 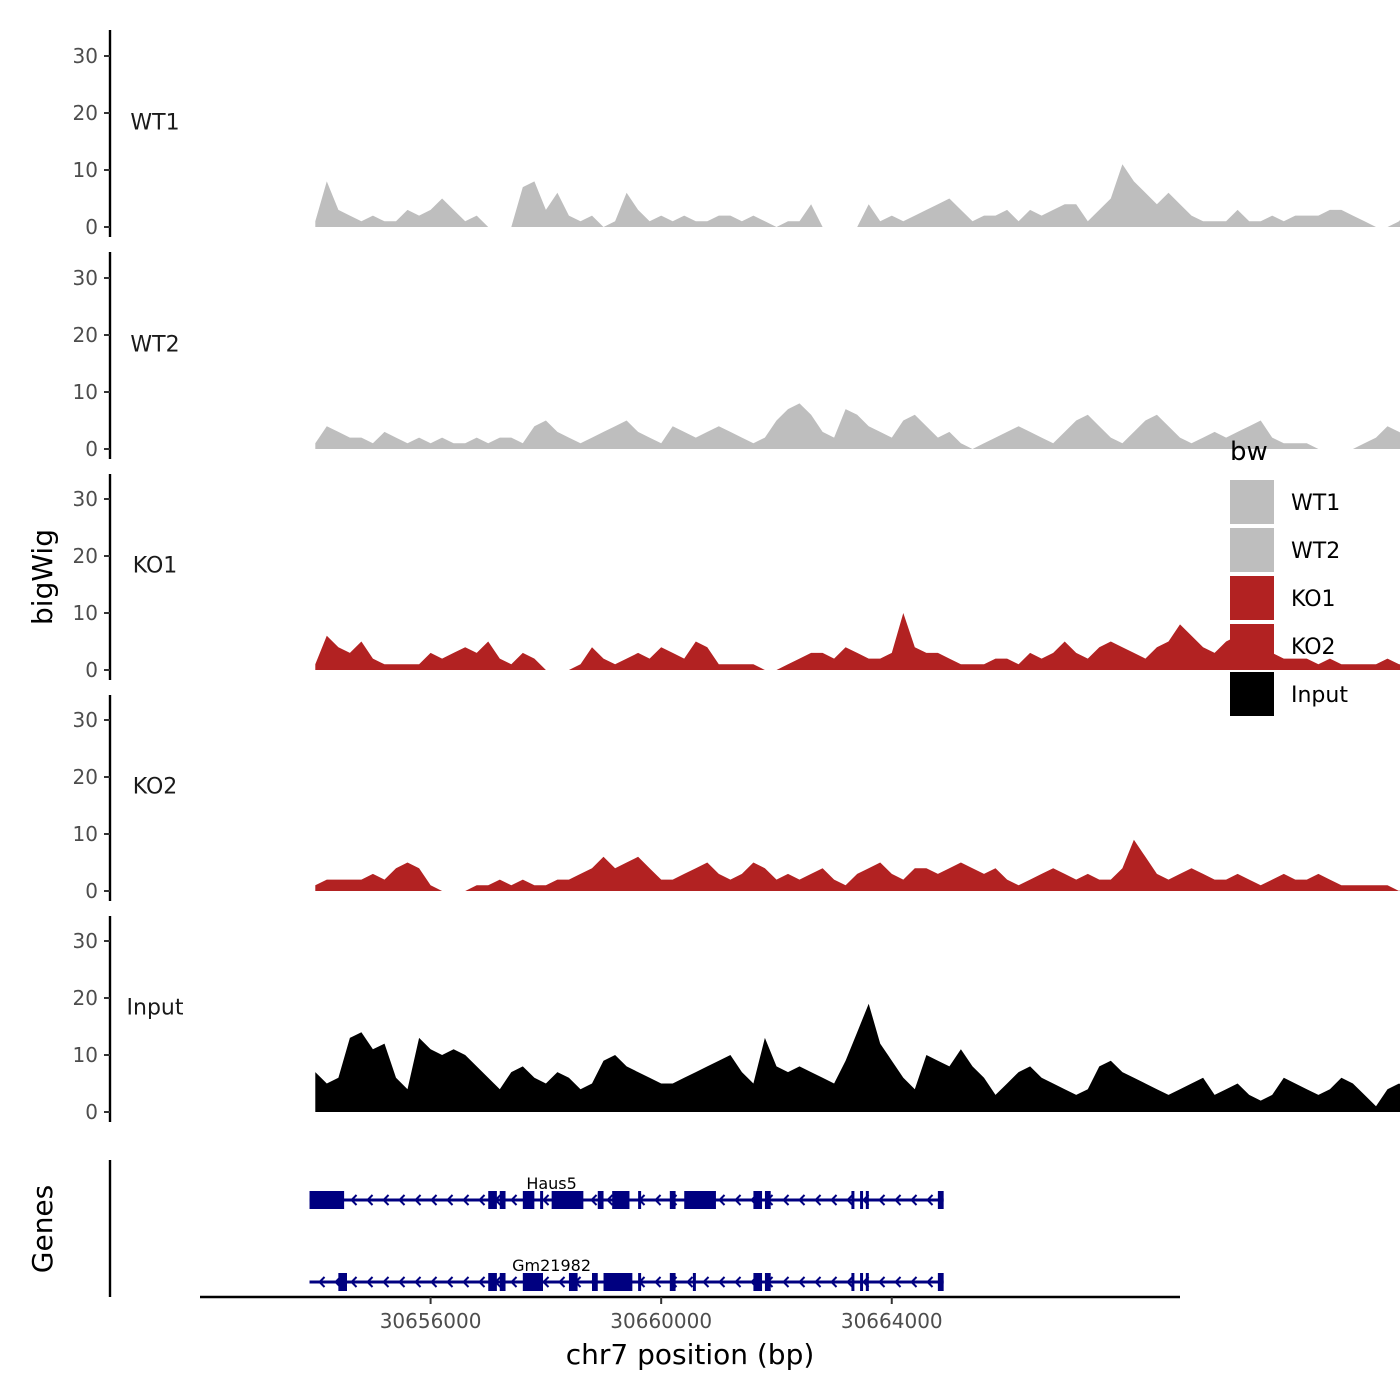 What do you see at coordinates (42, 577) in the screenshot?
I see `y-axis-title: bigWig` at bounding box center [42, 577].